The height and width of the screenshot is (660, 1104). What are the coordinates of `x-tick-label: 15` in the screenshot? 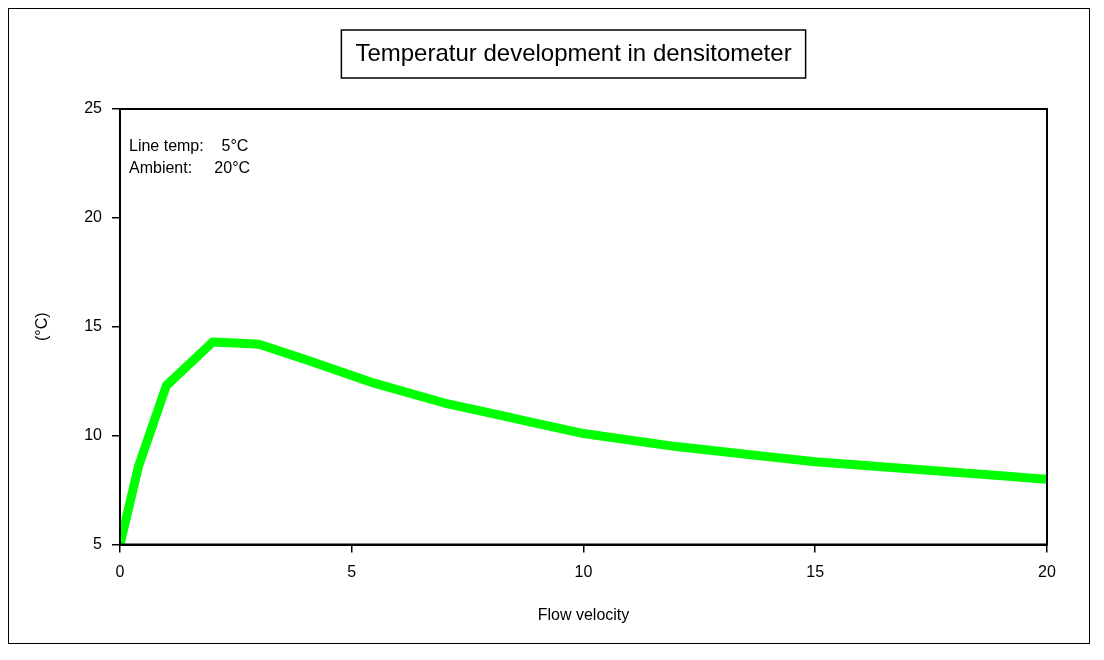 It's located at (815, 571).